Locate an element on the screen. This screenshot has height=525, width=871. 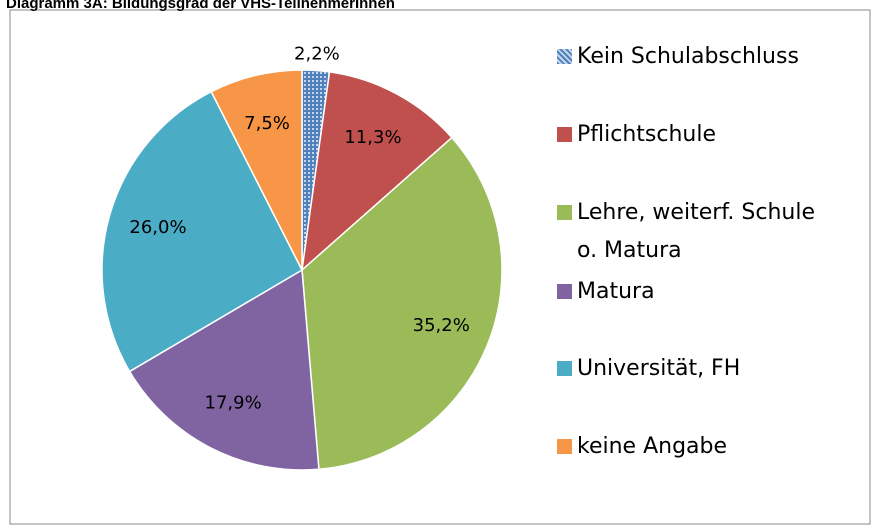
legend-label: Matura is located at coordinates (616, 291).